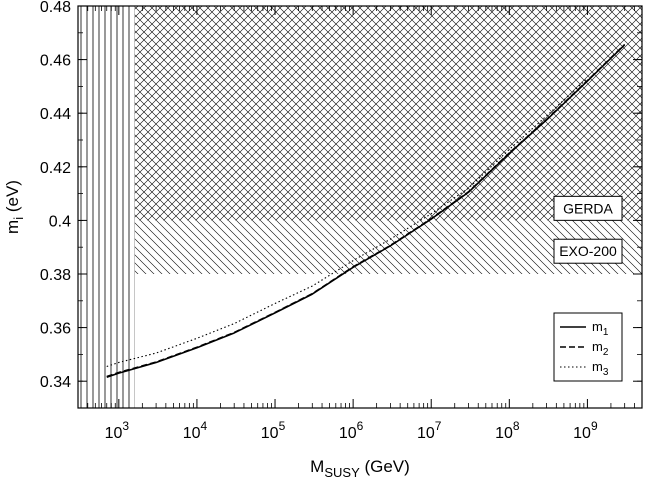  I want to click on region-label-box: EXO-200, so click(588, 251).